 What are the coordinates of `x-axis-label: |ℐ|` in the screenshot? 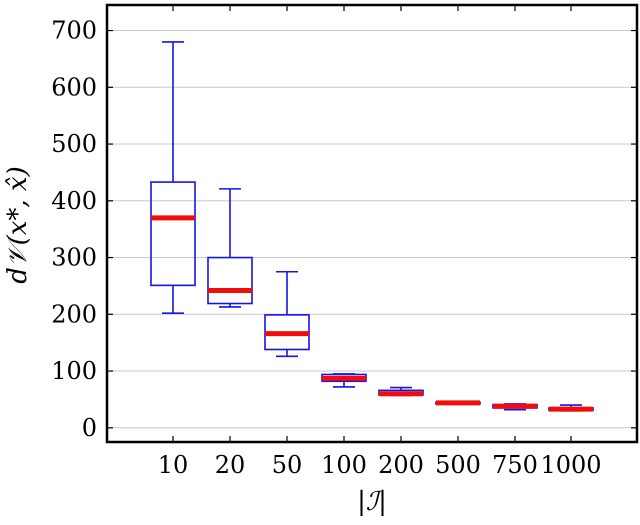 It's located at (372, 502).